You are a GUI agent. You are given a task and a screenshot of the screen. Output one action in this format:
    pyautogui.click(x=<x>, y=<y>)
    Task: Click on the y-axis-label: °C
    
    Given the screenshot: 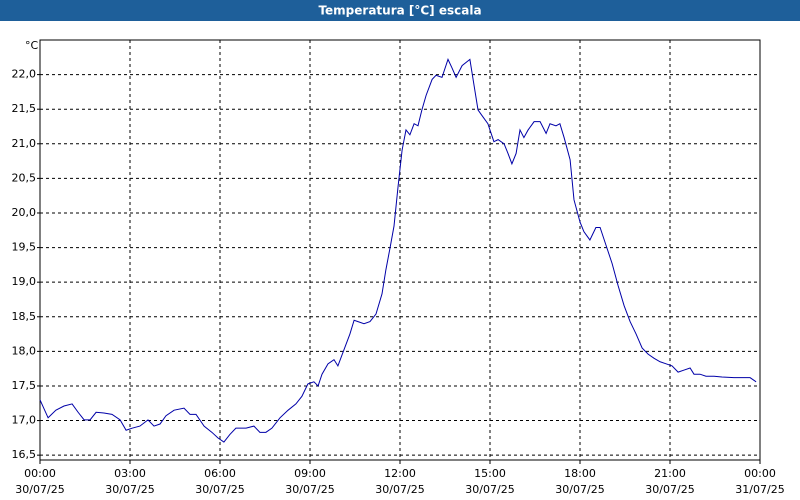 What is the action you would take?
    pyautogui.click(x=32, y=45)
    